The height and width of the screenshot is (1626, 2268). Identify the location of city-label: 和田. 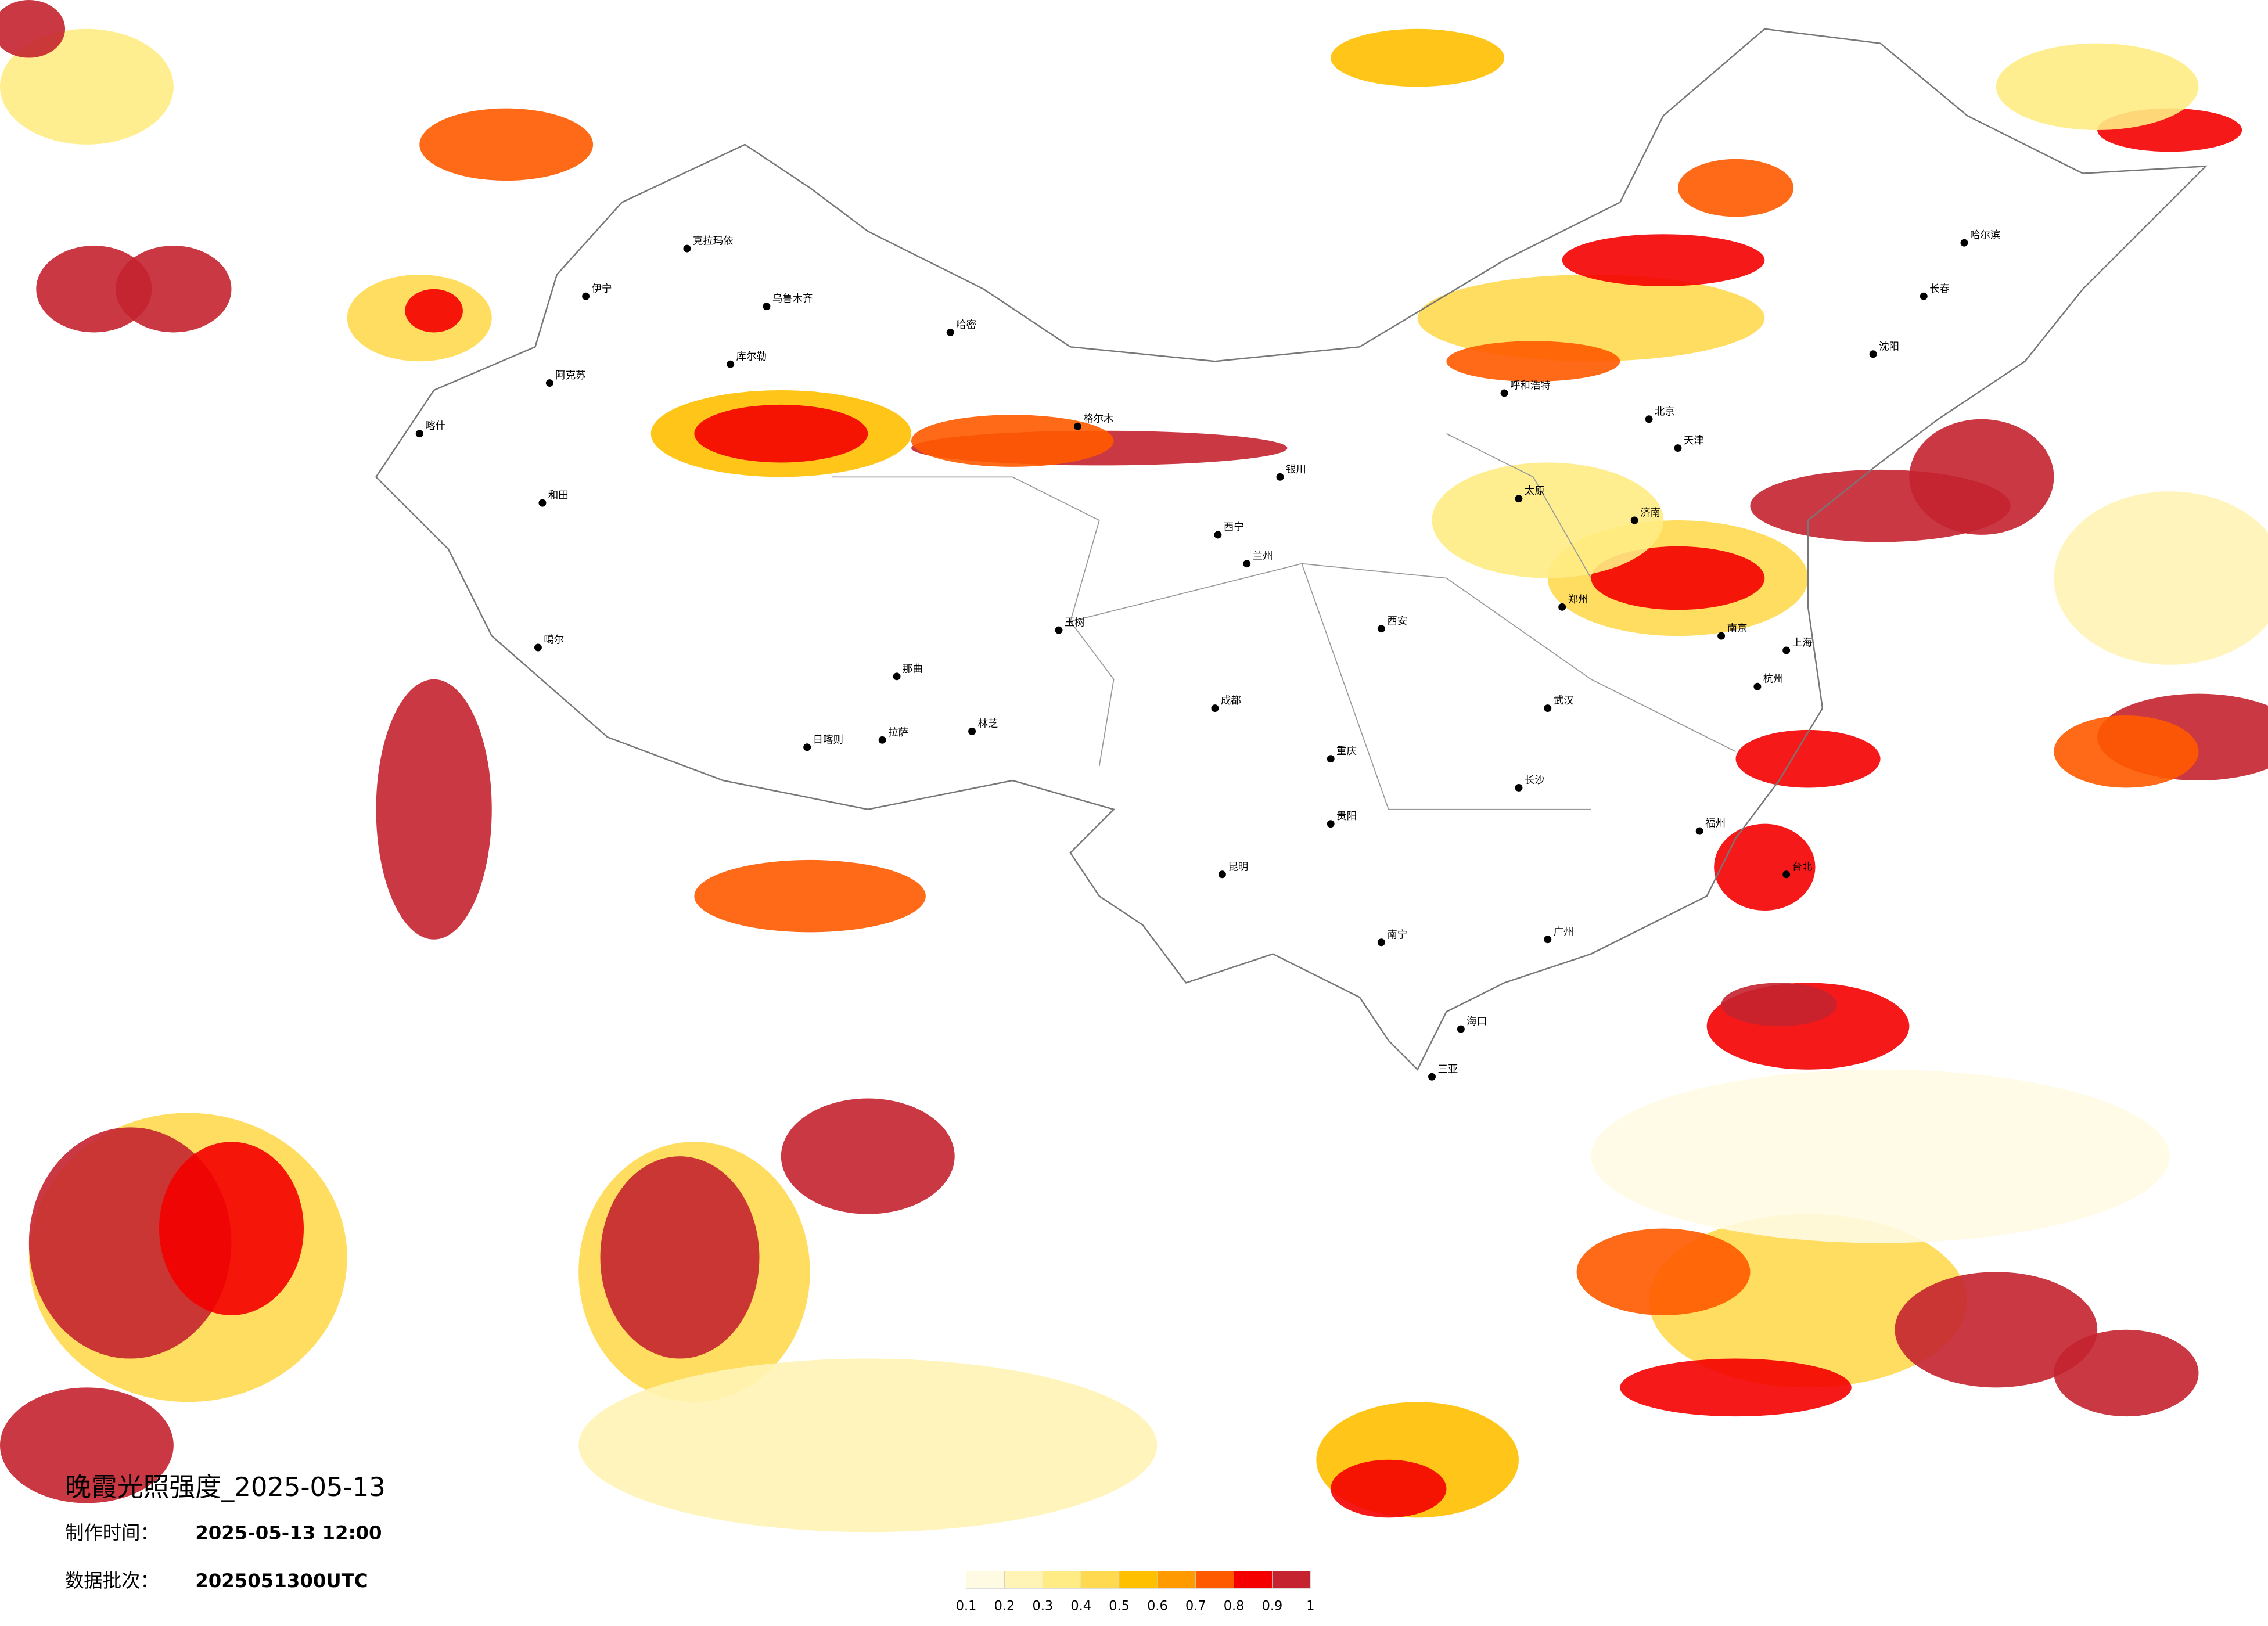
(558, 496).